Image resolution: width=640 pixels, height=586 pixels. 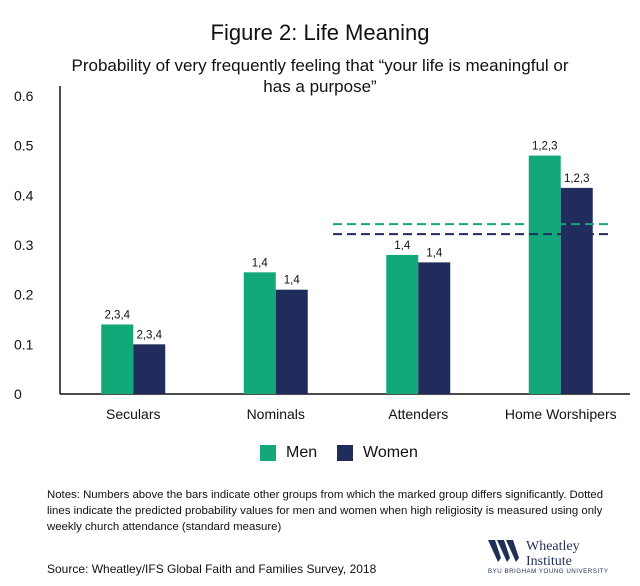 I want to click on logo-name-line2: Institute, so click(x=549, y=561).